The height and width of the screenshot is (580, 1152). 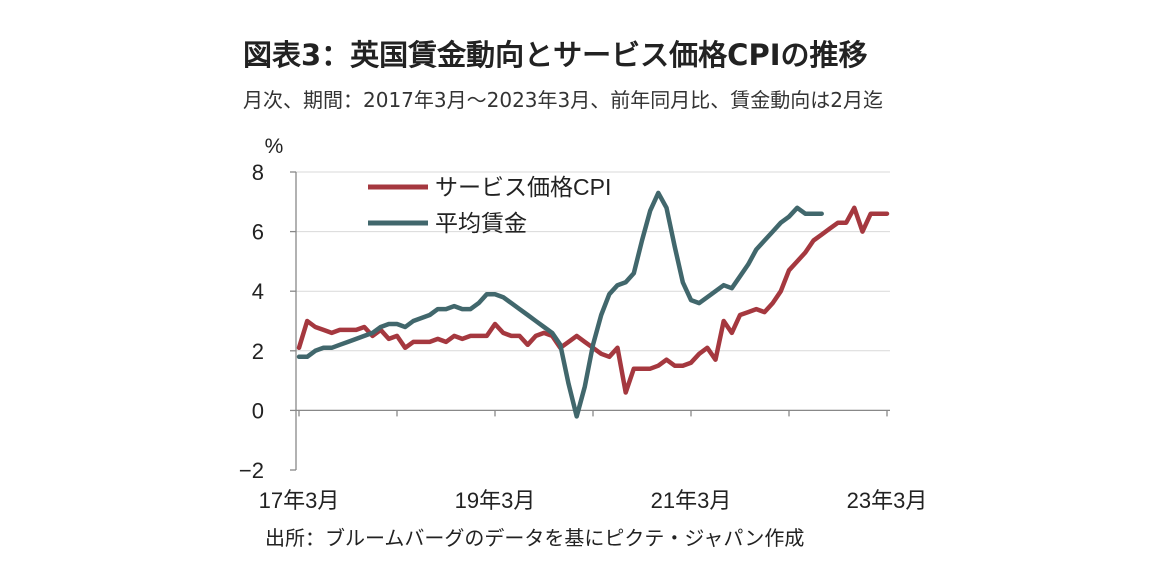 What do you see at coordinates (299, 500) in the screenshot?
I see `x-tick-label: 17年3月` at bounding box center [299, 500].